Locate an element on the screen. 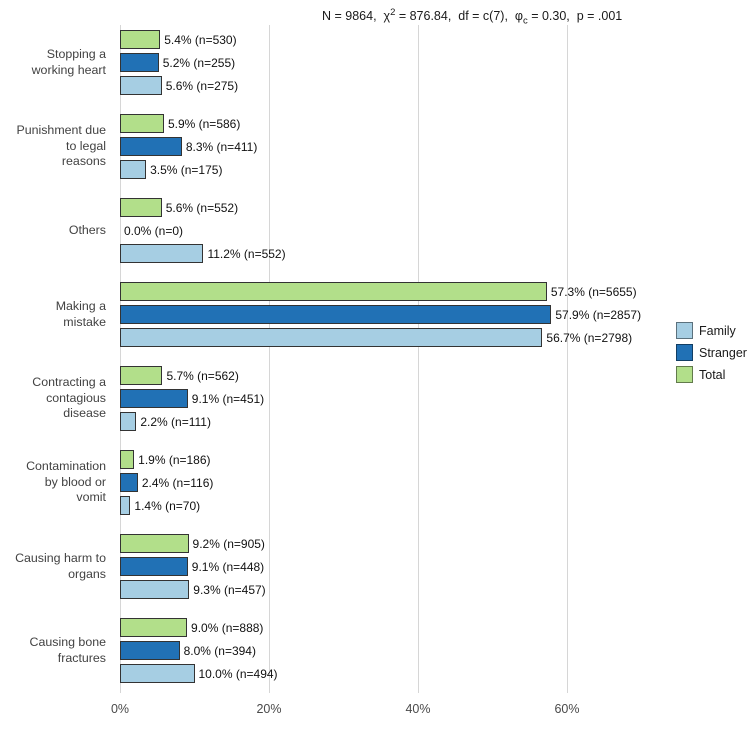  bar-value-label: 5.2% (n=255) is located at coordinates (199, 62).